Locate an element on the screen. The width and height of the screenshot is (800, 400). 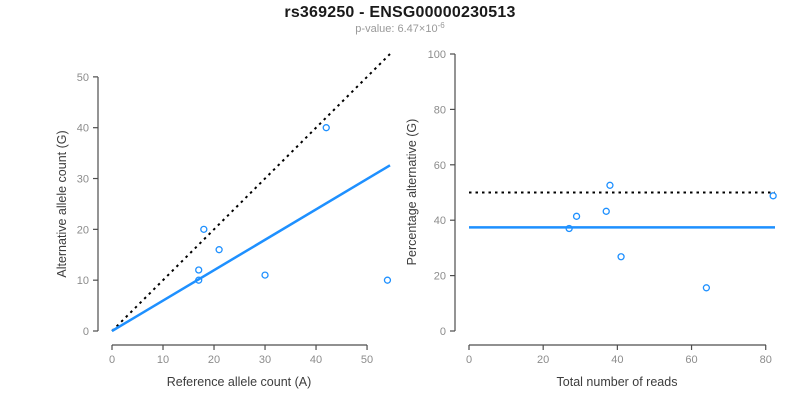
right-x-axis-title: Total number of reads is located at coordinates (617, 382).